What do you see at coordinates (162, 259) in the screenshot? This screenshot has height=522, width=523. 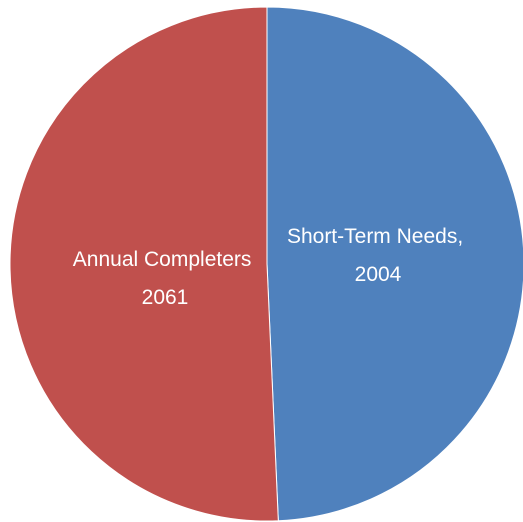 I see `slice-label-annual-completers-name: Annual Completers` at bounding box center [162, 259].